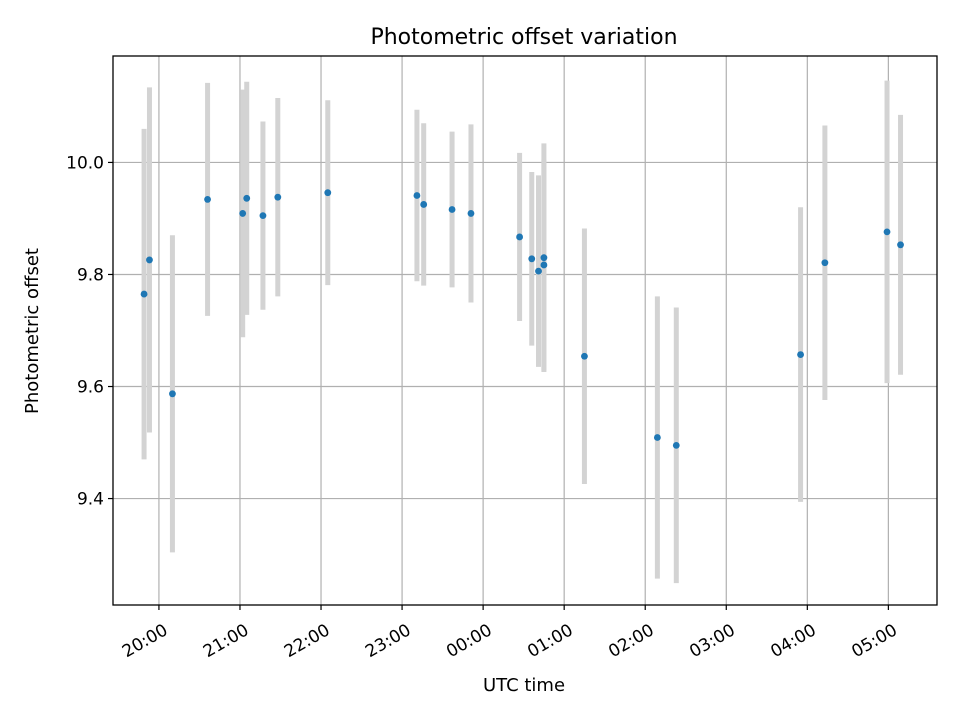 The image size is (960, 720). I want to click on x-tick-label: 01:00, so click(550, 641).